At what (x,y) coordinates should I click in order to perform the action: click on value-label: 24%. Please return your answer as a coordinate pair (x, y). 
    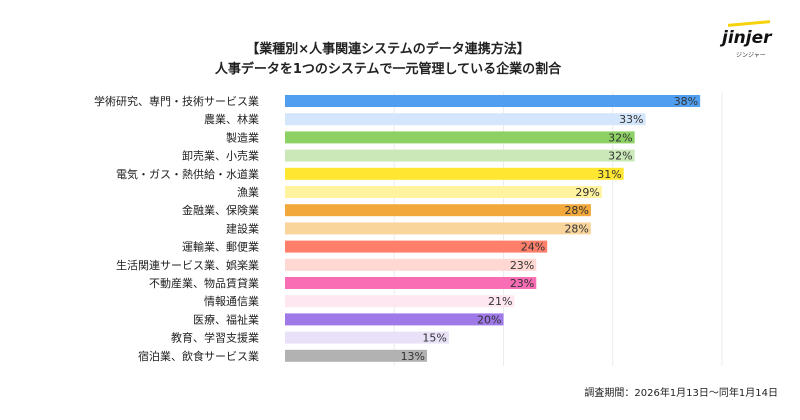
    Looking at the image, I should click on (533, 247).